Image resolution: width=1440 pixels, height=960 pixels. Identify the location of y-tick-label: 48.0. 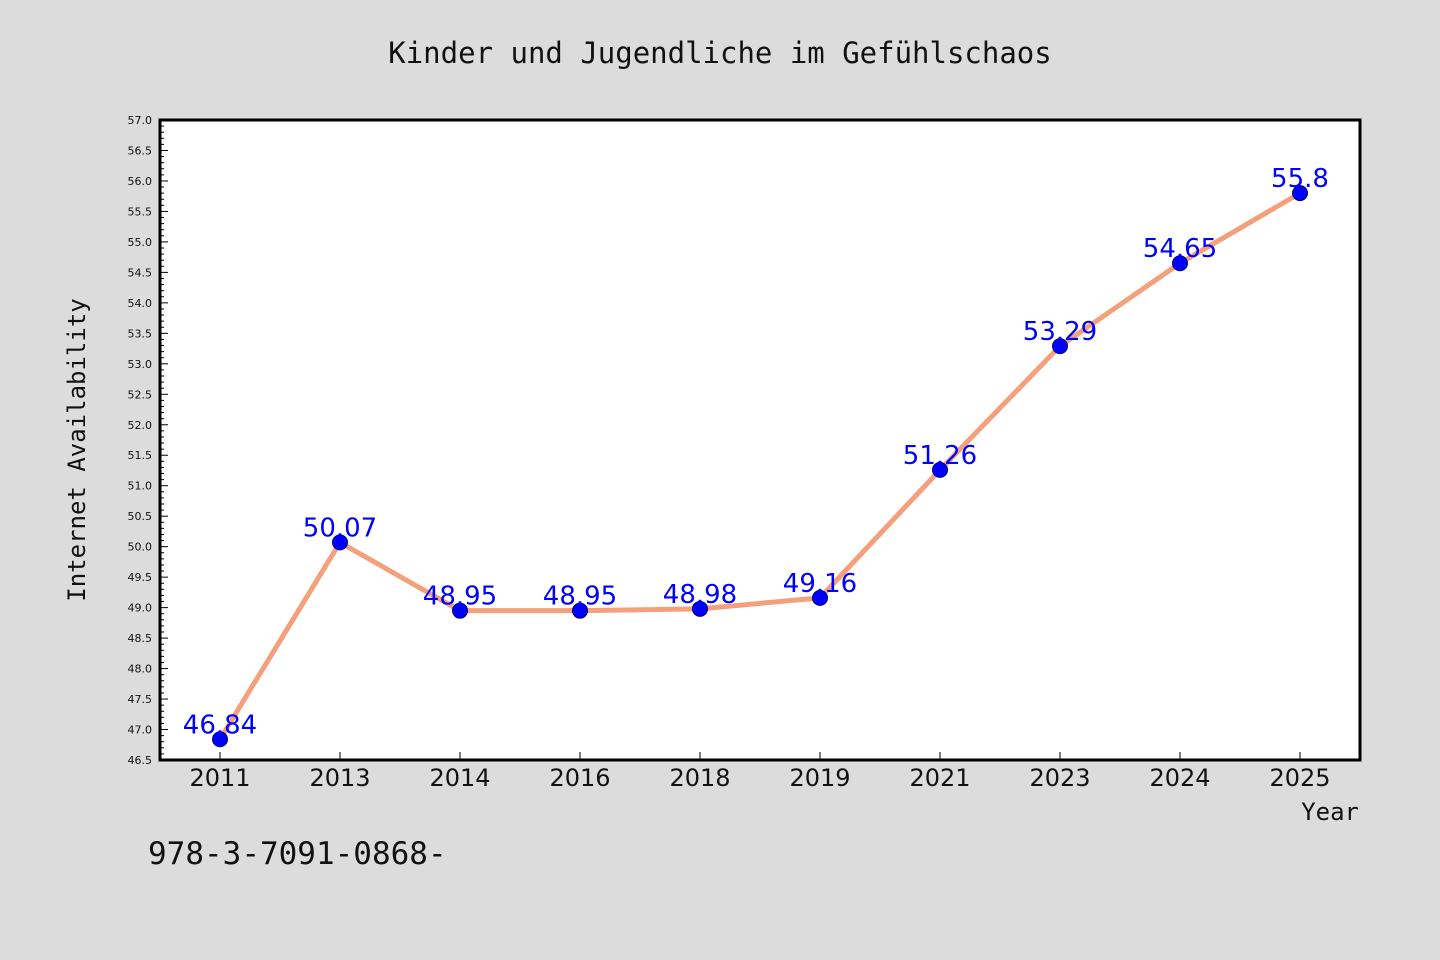
(140, 669).